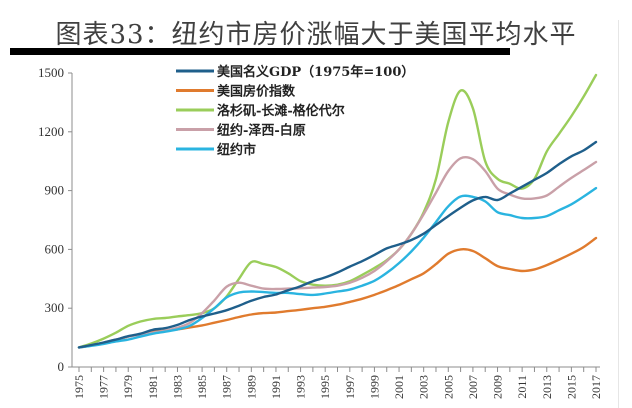  Describe the element at coordinates (618, 214) in the screenshot. I see `frame-border` at that location.